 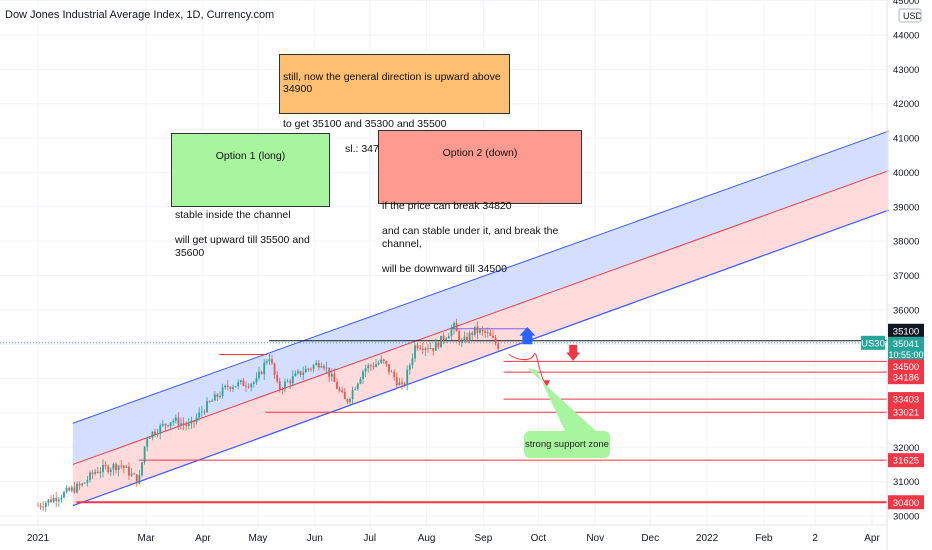 I want to click on tag-35100-text: 35100, so click(x=906, y=331).